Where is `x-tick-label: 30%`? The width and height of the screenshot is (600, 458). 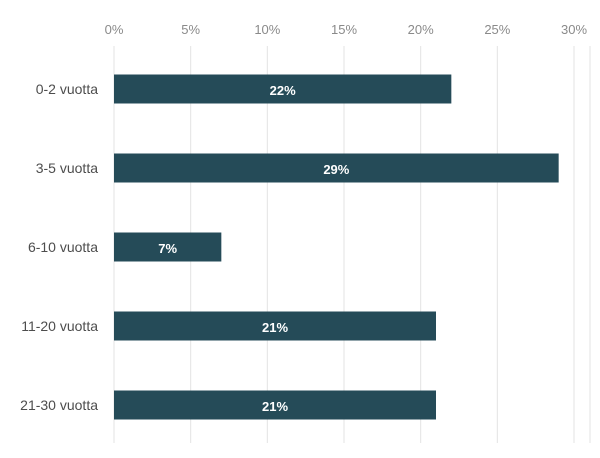 x-tick-label: 30% is located at coordinates (574, 29).